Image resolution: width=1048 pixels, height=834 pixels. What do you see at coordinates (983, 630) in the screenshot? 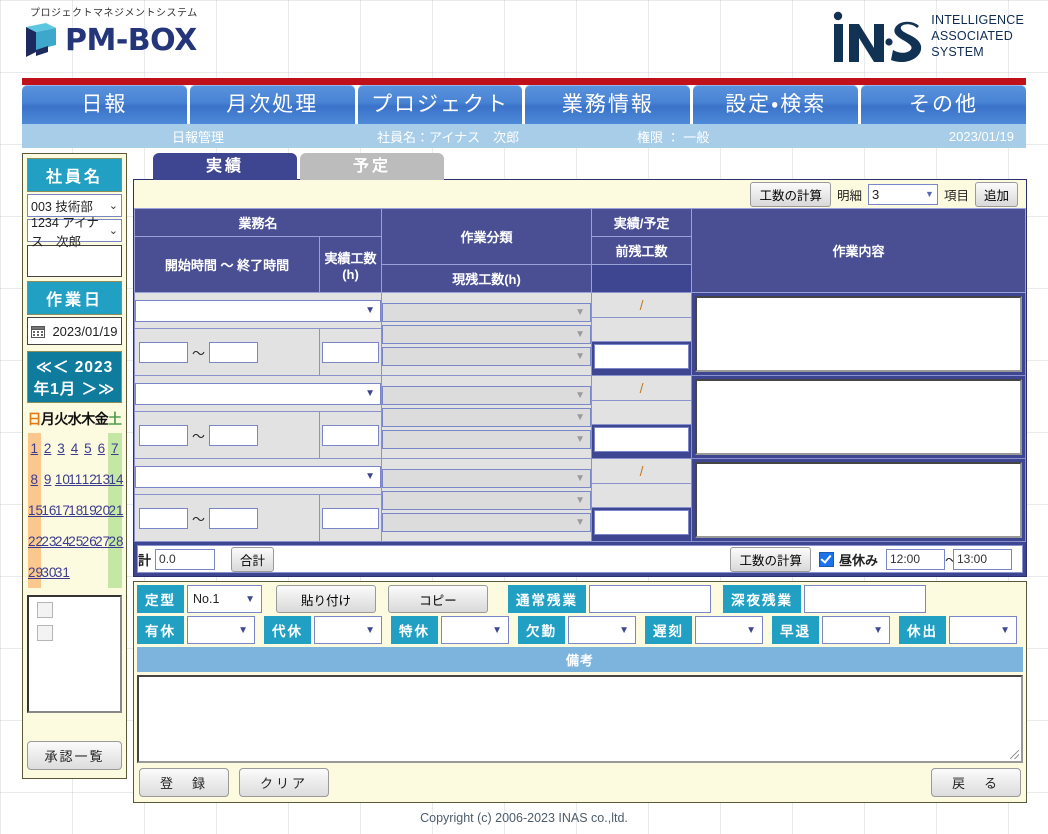
I see `leave-select-休出: ▼` at bounding box center [983, 630].